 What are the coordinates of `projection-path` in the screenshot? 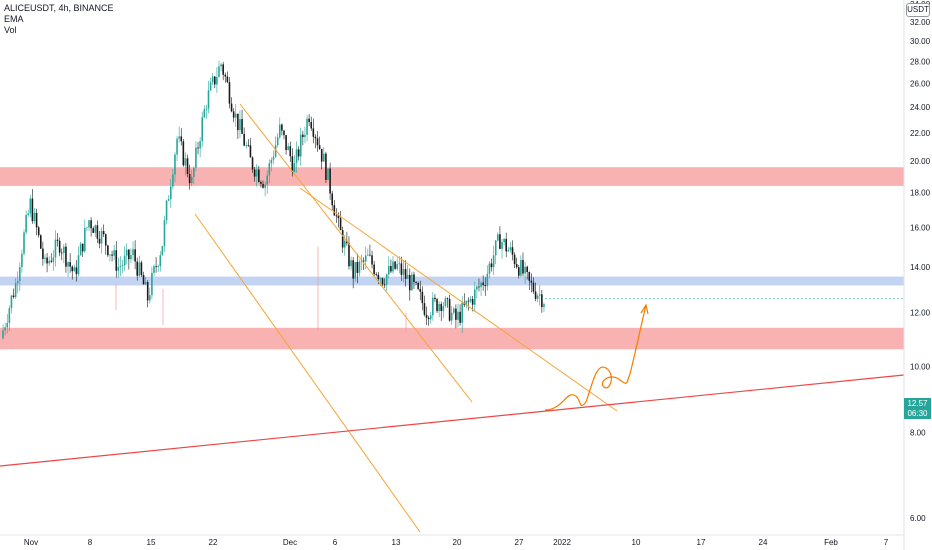 It's located at (595, 357).